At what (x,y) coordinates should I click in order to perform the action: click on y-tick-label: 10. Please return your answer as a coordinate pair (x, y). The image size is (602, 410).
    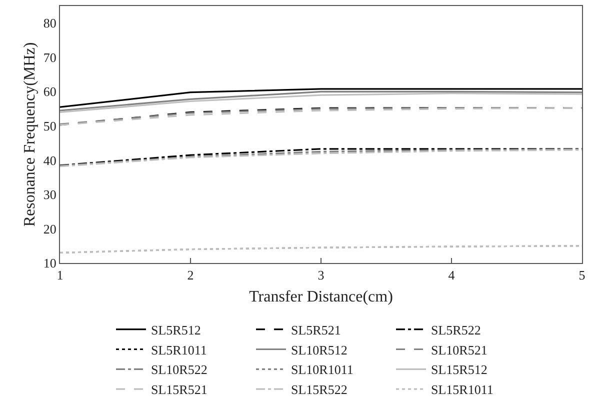
    Looking at the image, I should click on (49, 263).